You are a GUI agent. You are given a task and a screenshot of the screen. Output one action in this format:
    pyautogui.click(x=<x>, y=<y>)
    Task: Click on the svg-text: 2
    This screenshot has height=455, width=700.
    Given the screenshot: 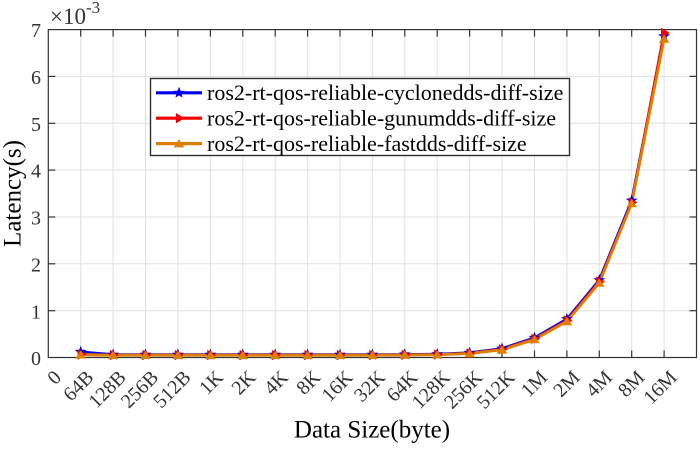 What is the action you would take?
    pyautogui.click(x=36, y=265)
    